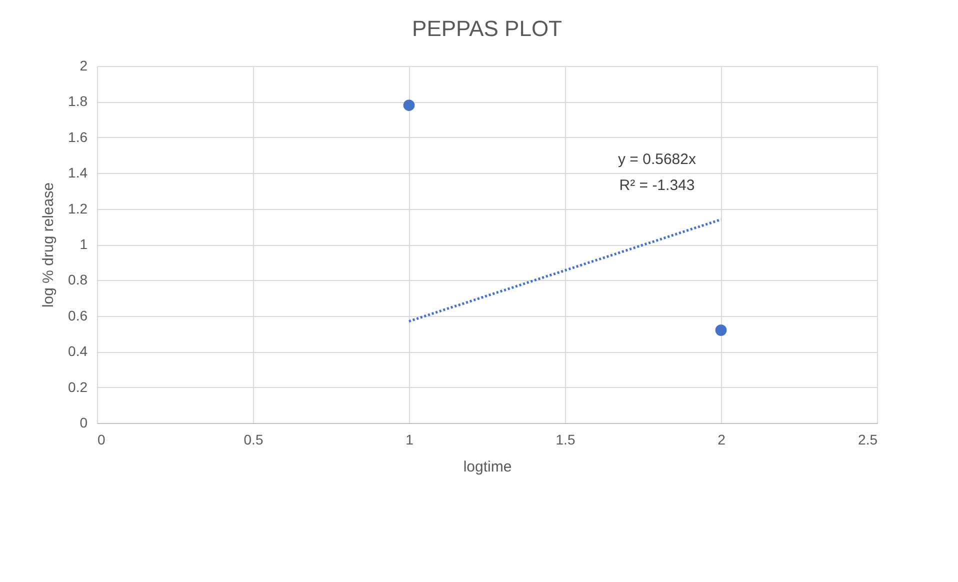 The image size is (958, 582). What do you see at coordinates (84, 422) in the screenshot?
I see `y-tick-label: 0` at bounding box center [84, 422].